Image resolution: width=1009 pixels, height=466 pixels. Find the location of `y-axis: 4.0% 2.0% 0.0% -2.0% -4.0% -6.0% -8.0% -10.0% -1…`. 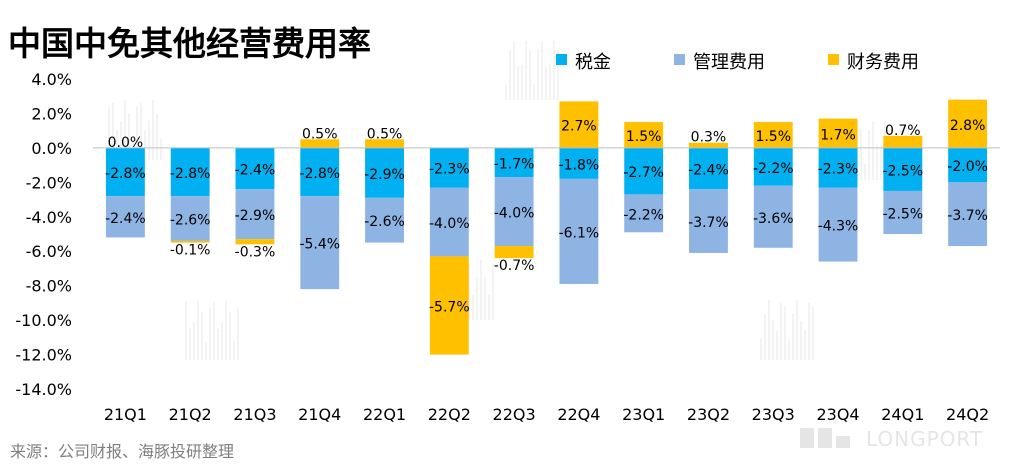

y-axis: 4.0% 2.0% 0.0% -2.0% -4.0% -6.0% -8.0% -10.0% -1… is located at coordinates (43, 234).